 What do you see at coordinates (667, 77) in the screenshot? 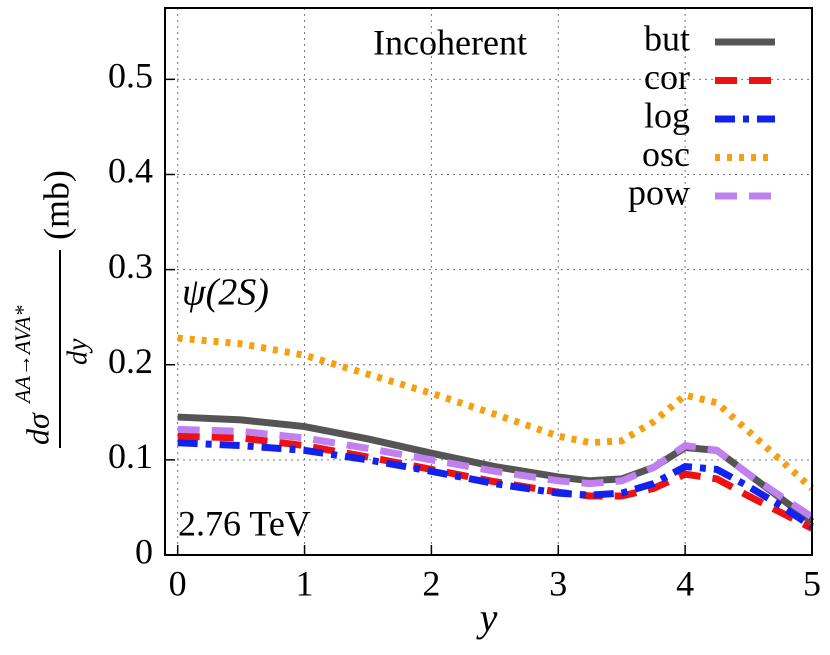
I see `legend-label: cor` at bounding box center [667, 77].